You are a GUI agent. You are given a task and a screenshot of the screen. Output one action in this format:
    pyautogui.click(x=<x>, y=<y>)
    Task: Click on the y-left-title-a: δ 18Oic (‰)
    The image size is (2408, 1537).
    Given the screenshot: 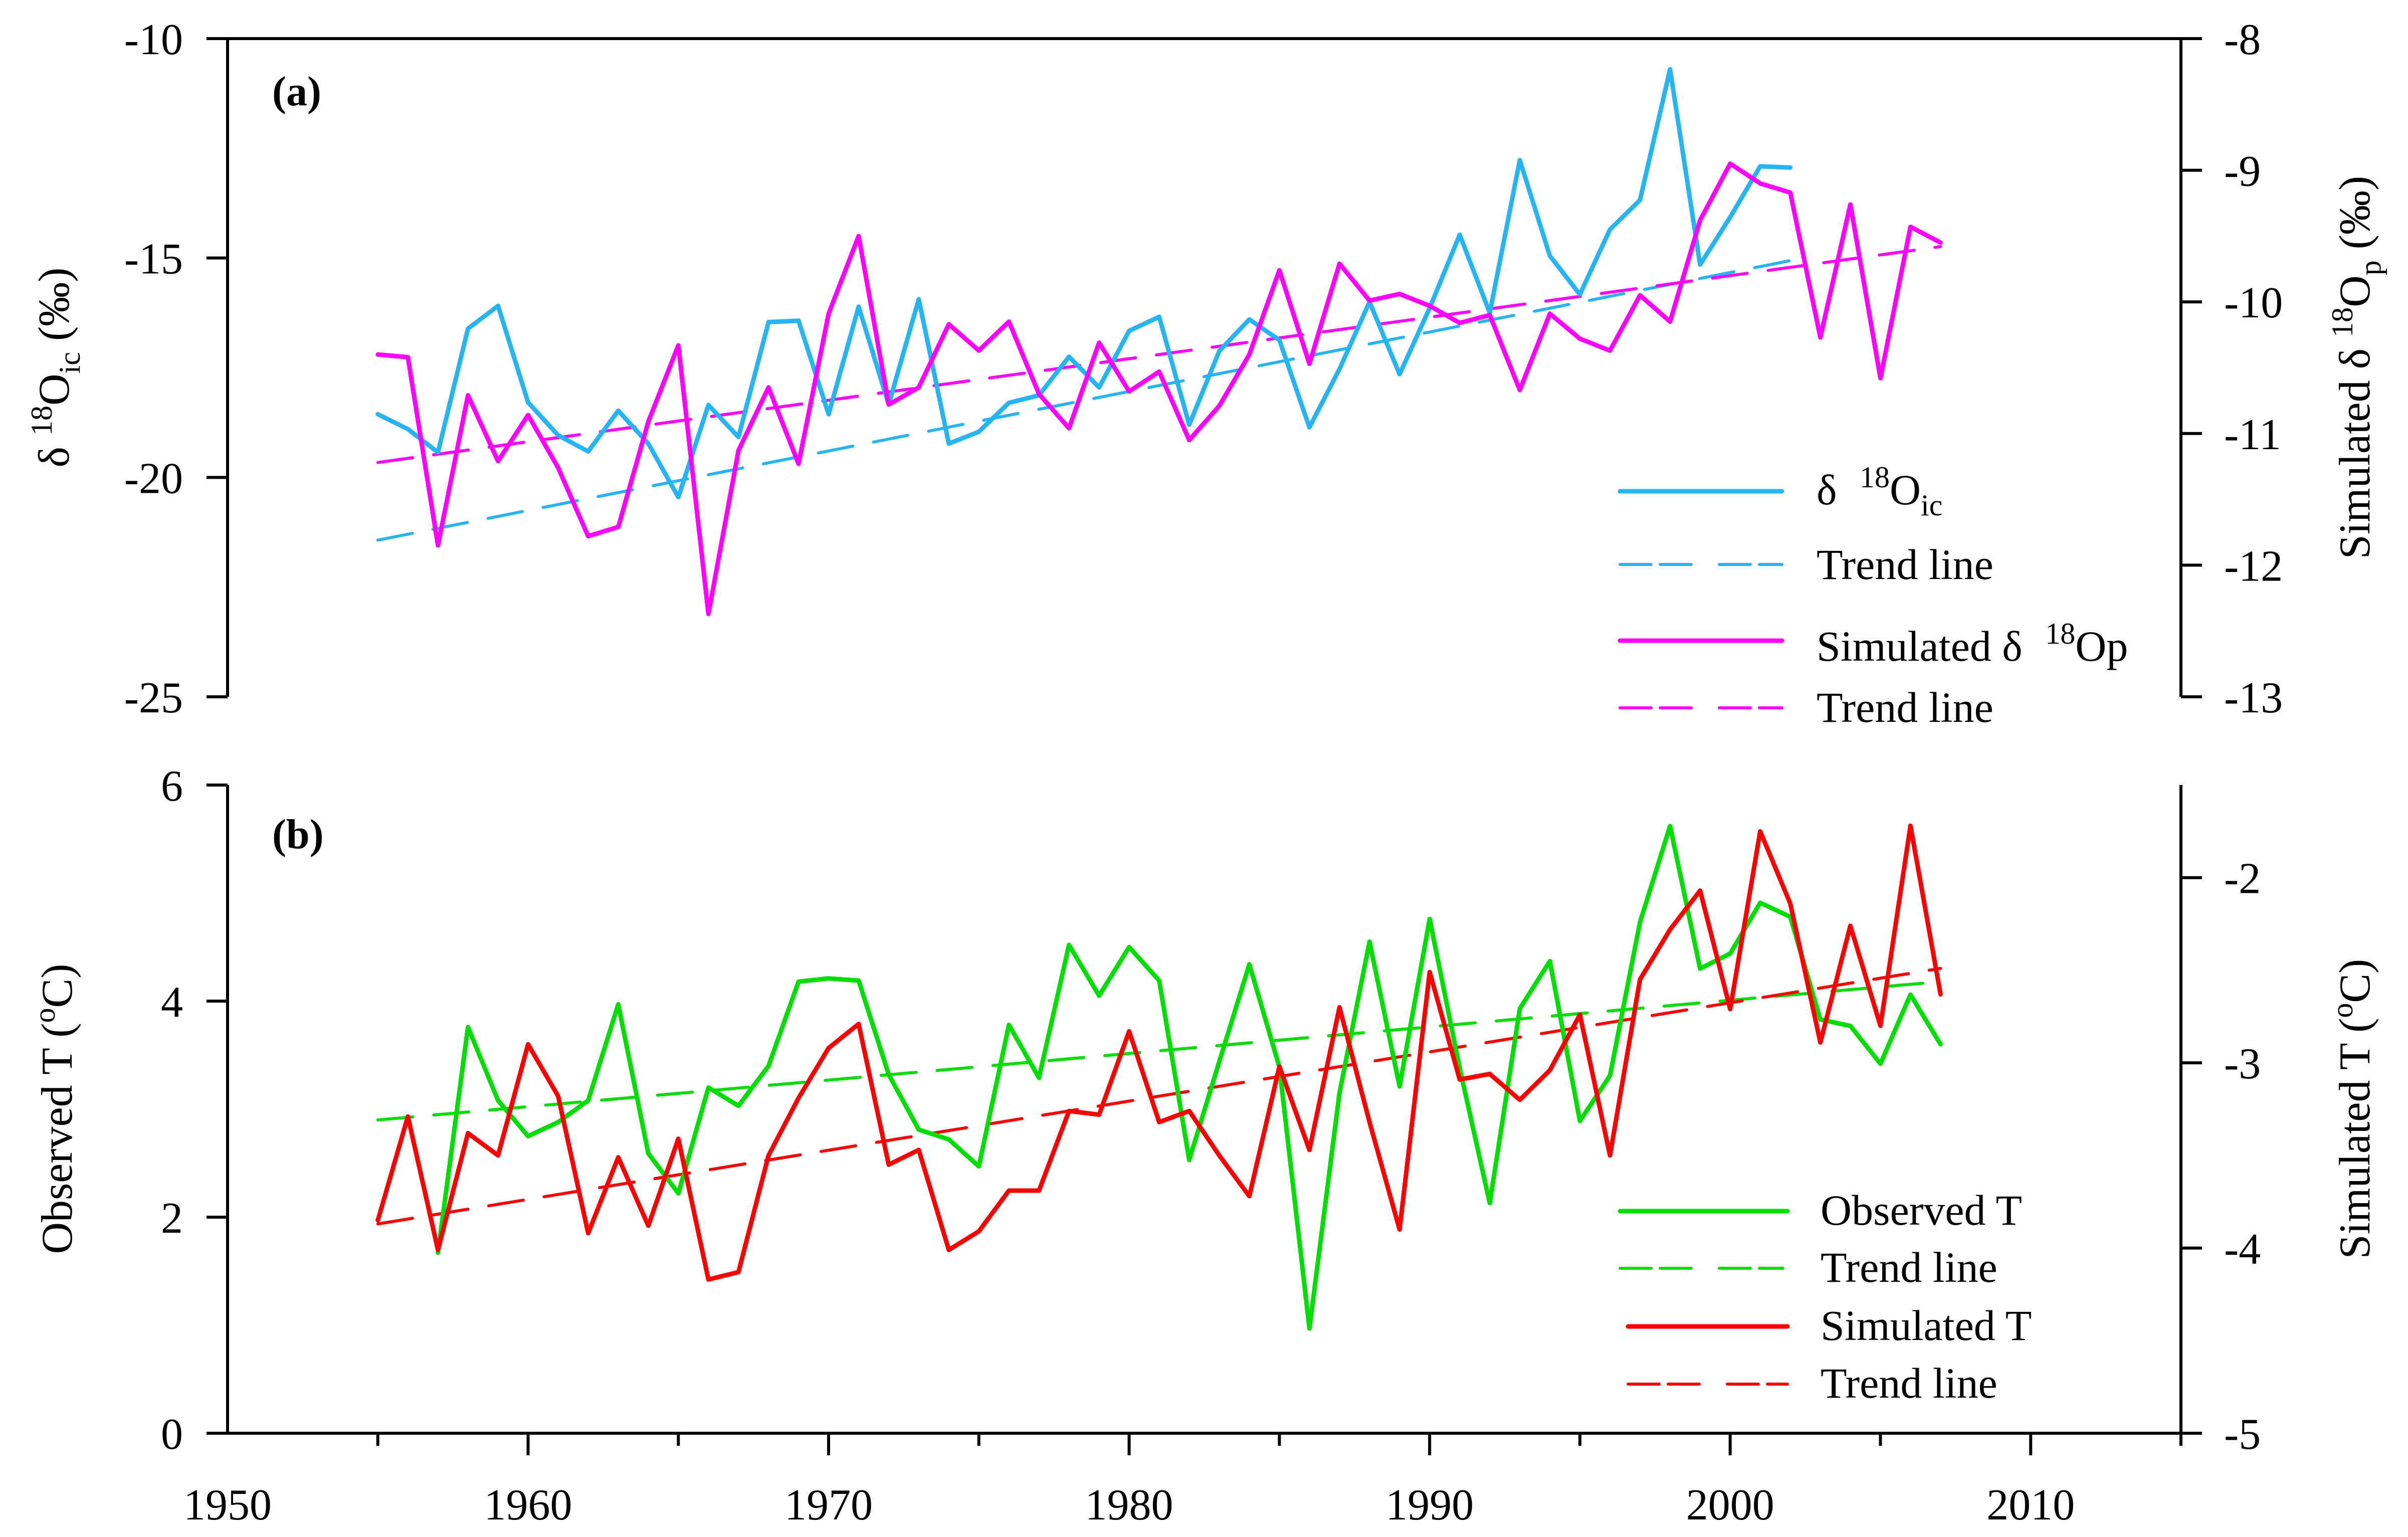 What is the action you would take?
    pyautogui.click(x=56, y=368)
    